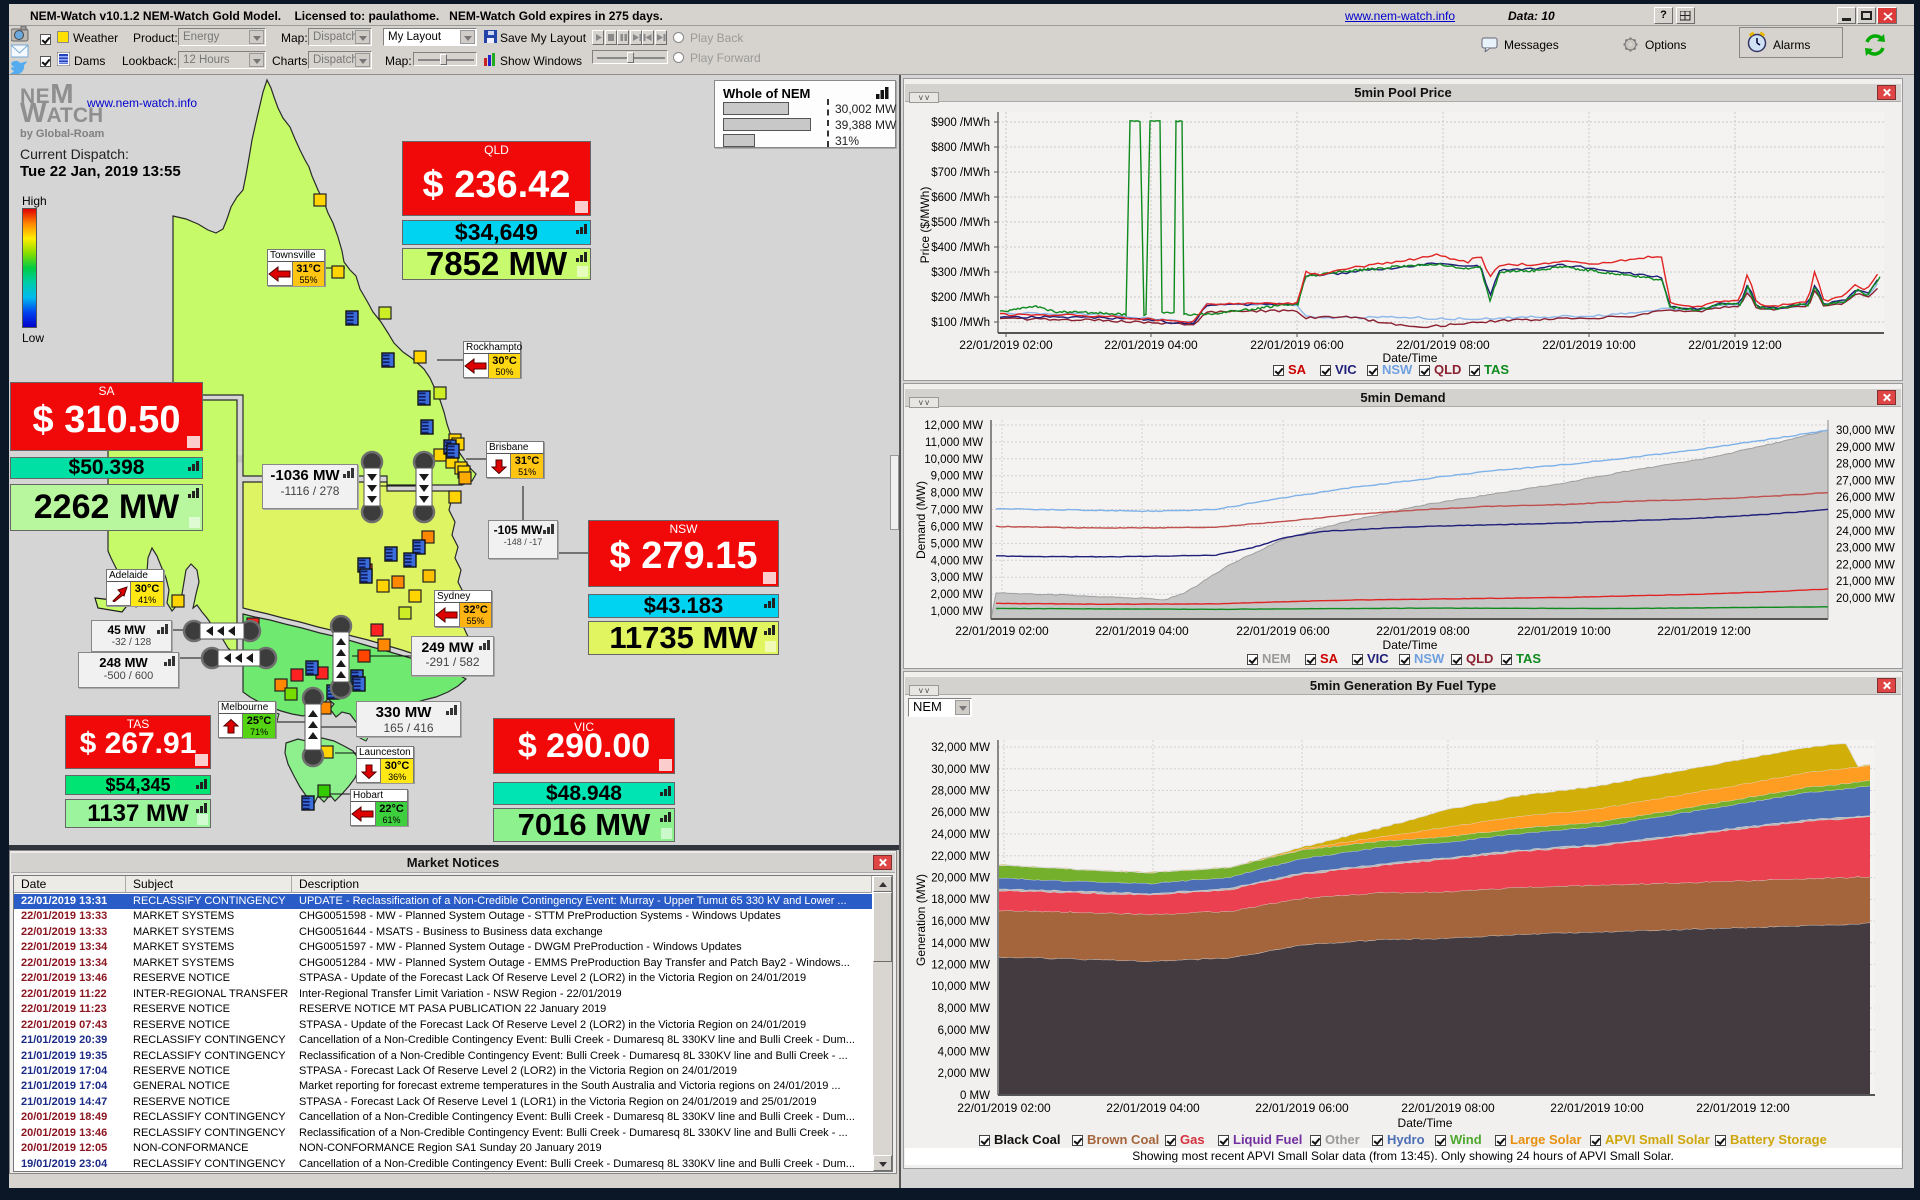  I want to click on svg-text: 5,000 MW, so click(957, 544).